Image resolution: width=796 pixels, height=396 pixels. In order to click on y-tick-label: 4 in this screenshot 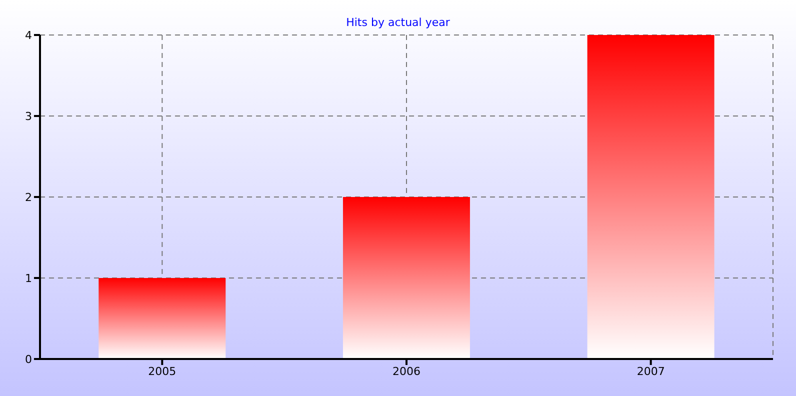, I will do `click(28, 35)`.